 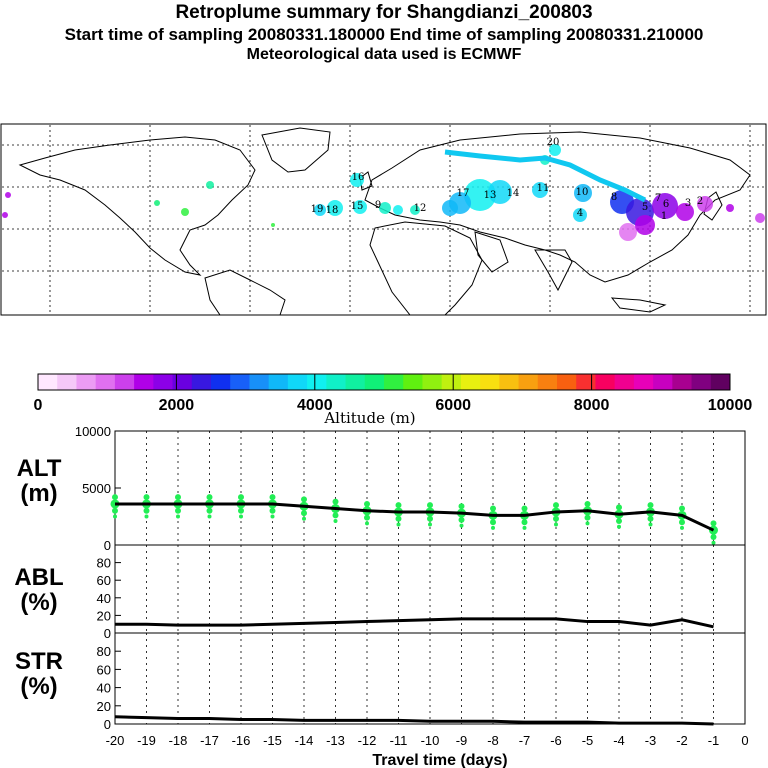 I want to click on x-tick-label: -6, so click(x=556, y=740).